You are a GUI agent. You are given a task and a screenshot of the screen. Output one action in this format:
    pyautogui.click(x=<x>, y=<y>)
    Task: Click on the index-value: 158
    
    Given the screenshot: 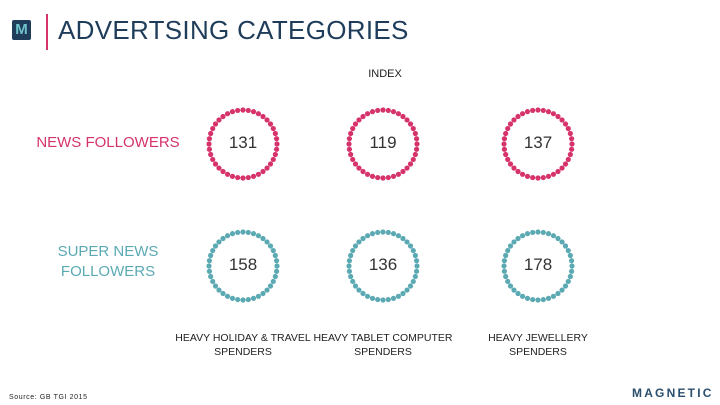 What is the action you would take?
    pyautogui.click(x=243, y=264)
    